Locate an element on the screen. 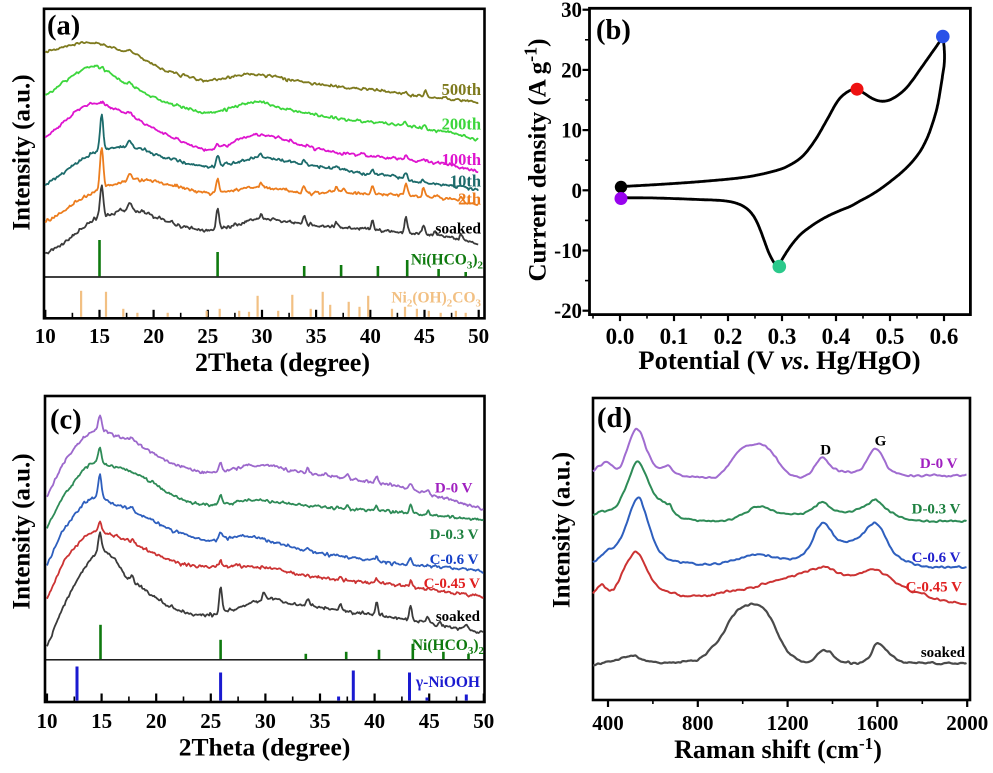 The image size is (993, 773). svg-text: 0.6 is located at coordinates (944, 336).